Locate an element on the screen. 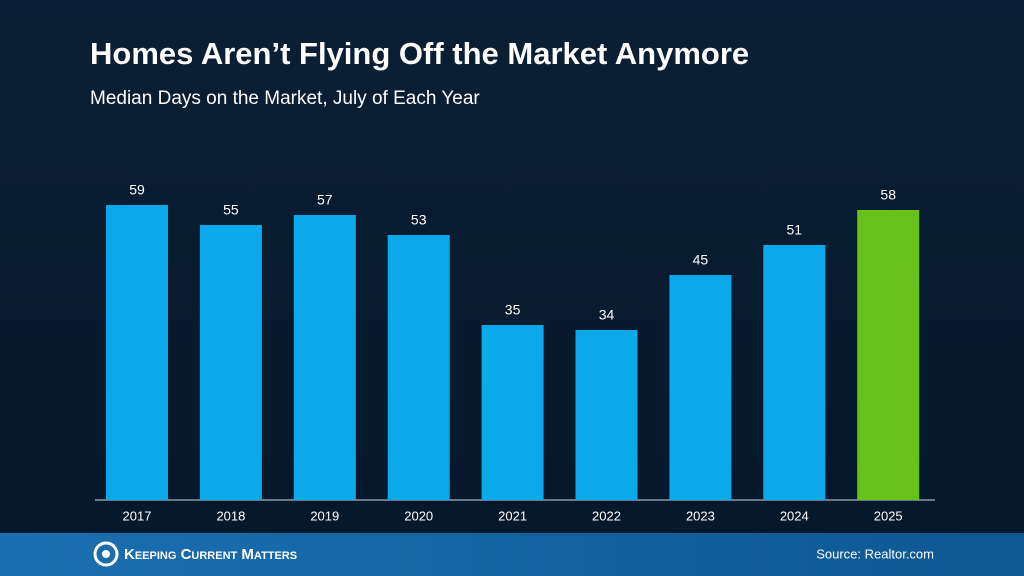  value-label: 55 is located at coordinates (231, 210).